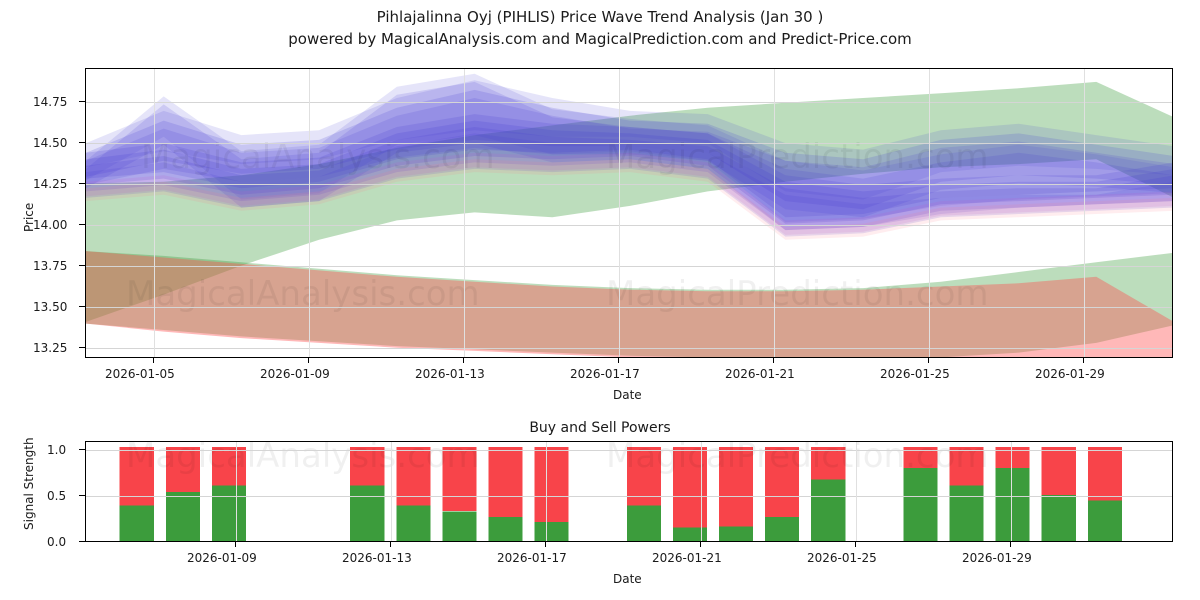 The height and width of the screenshot is (600, 1200). What do you see at coordinates (532, 558) in the screenshot?
I see `powers-xtick-2: 2026-01-17` at bounding box center [532, 558].